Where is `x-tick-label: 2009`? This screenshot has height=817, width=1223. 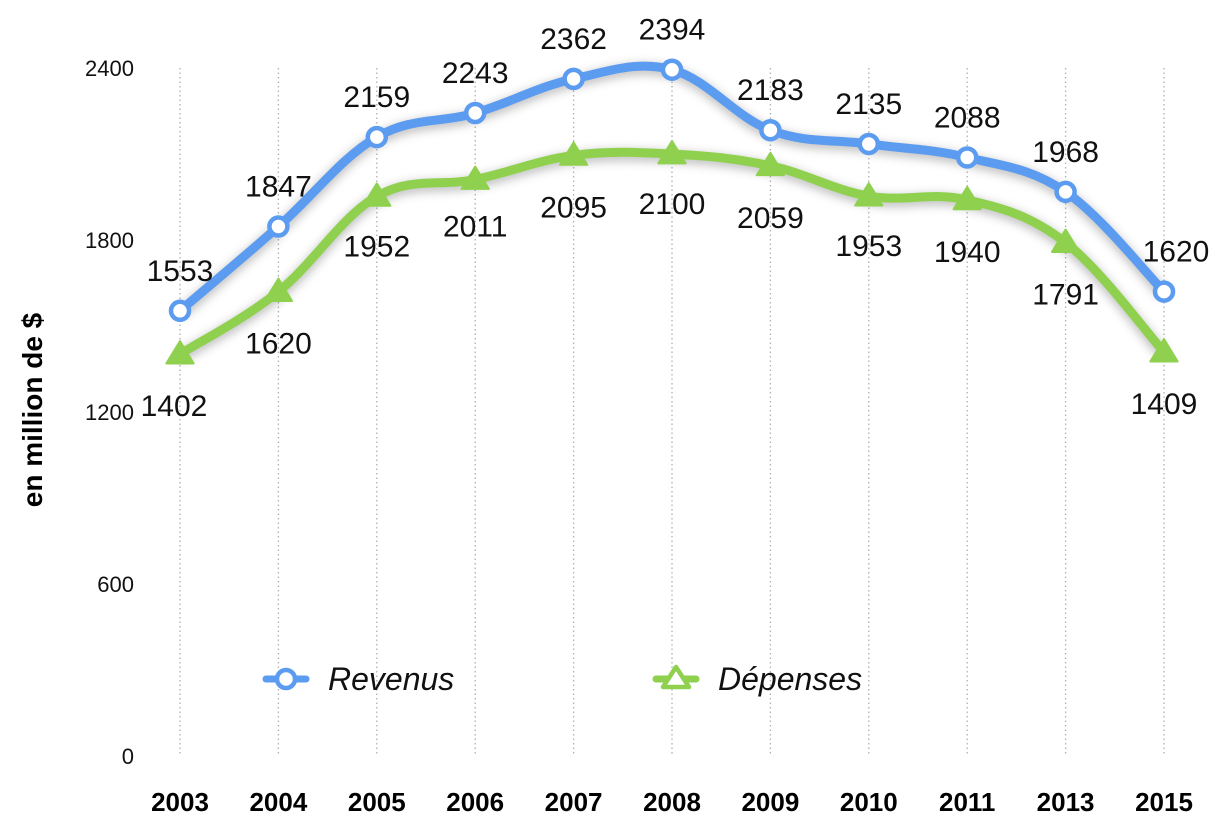
x-tick-label: 2009 is located at coordinates (770, 802).